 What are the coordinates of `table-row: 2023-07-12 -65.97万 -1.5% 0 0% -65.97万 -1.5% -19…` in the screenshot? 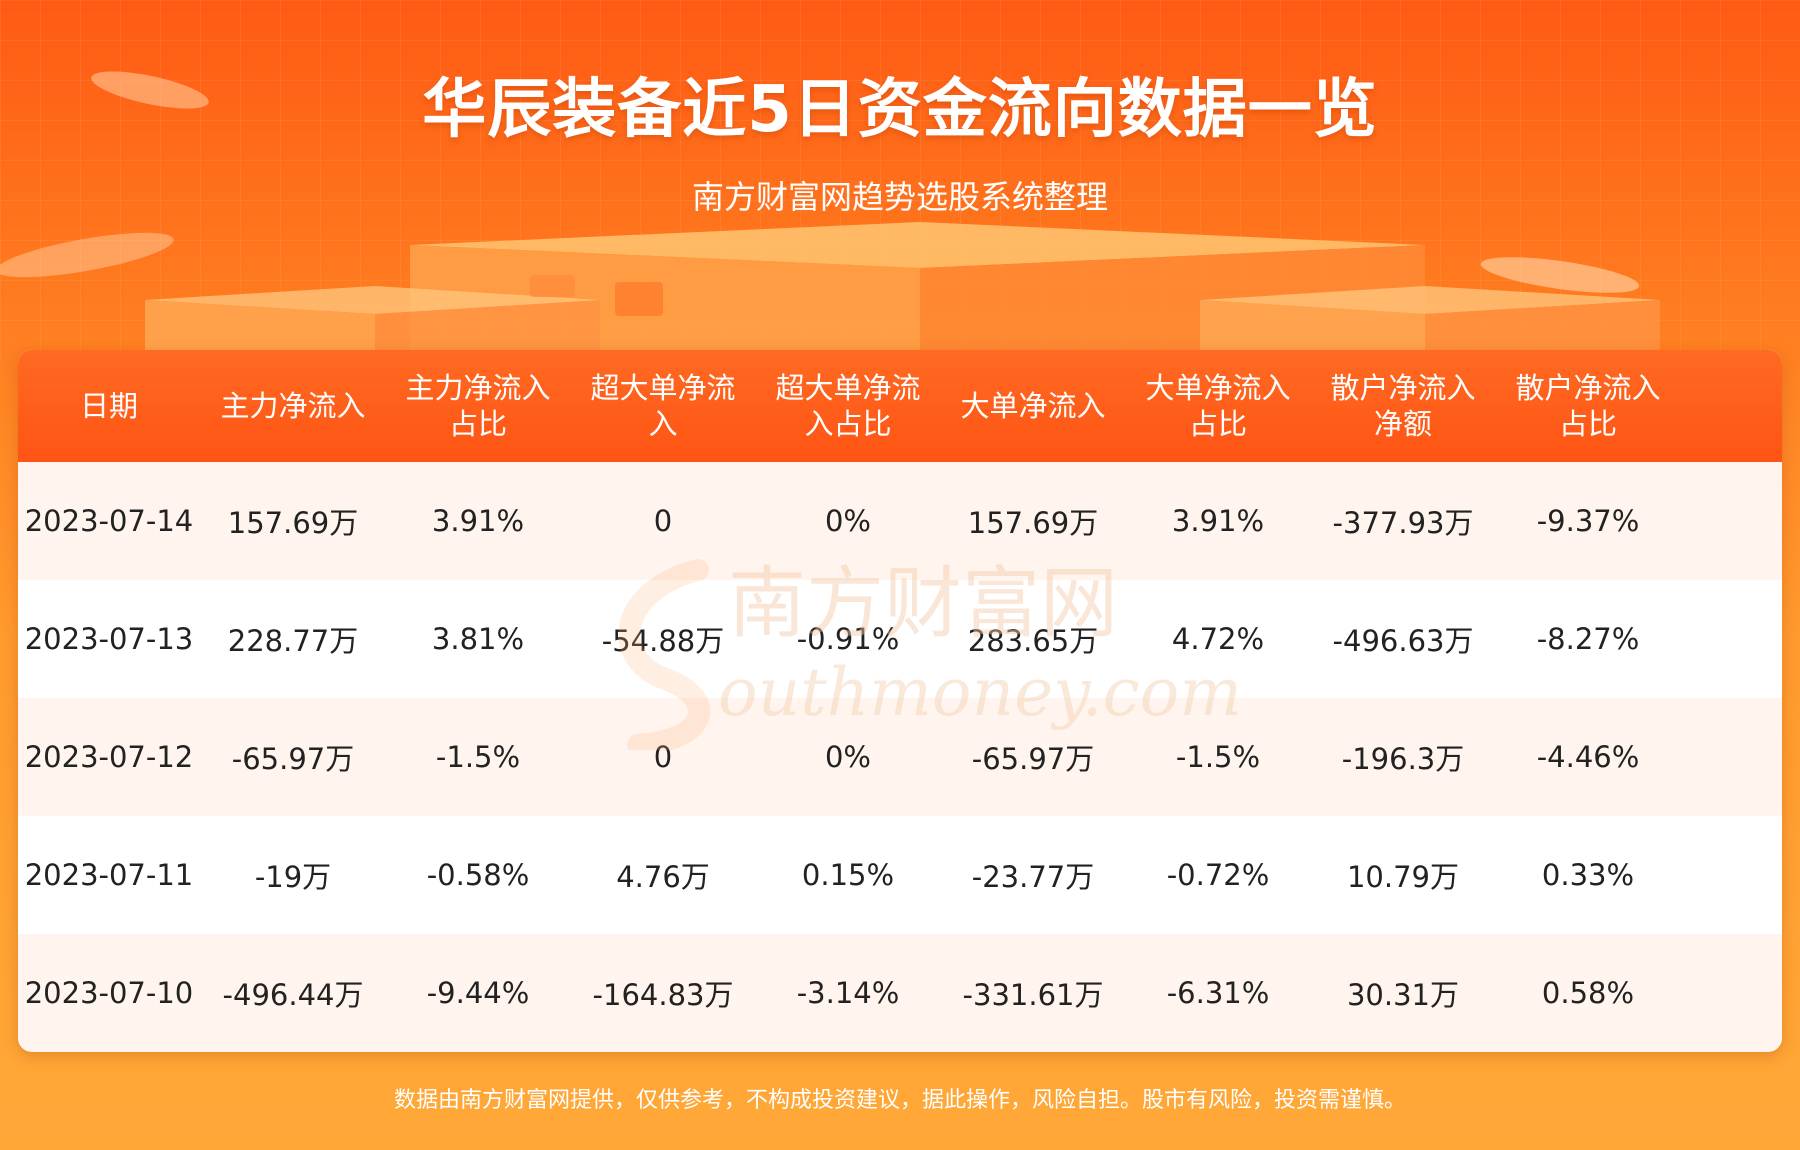 It's located at (900, 757).